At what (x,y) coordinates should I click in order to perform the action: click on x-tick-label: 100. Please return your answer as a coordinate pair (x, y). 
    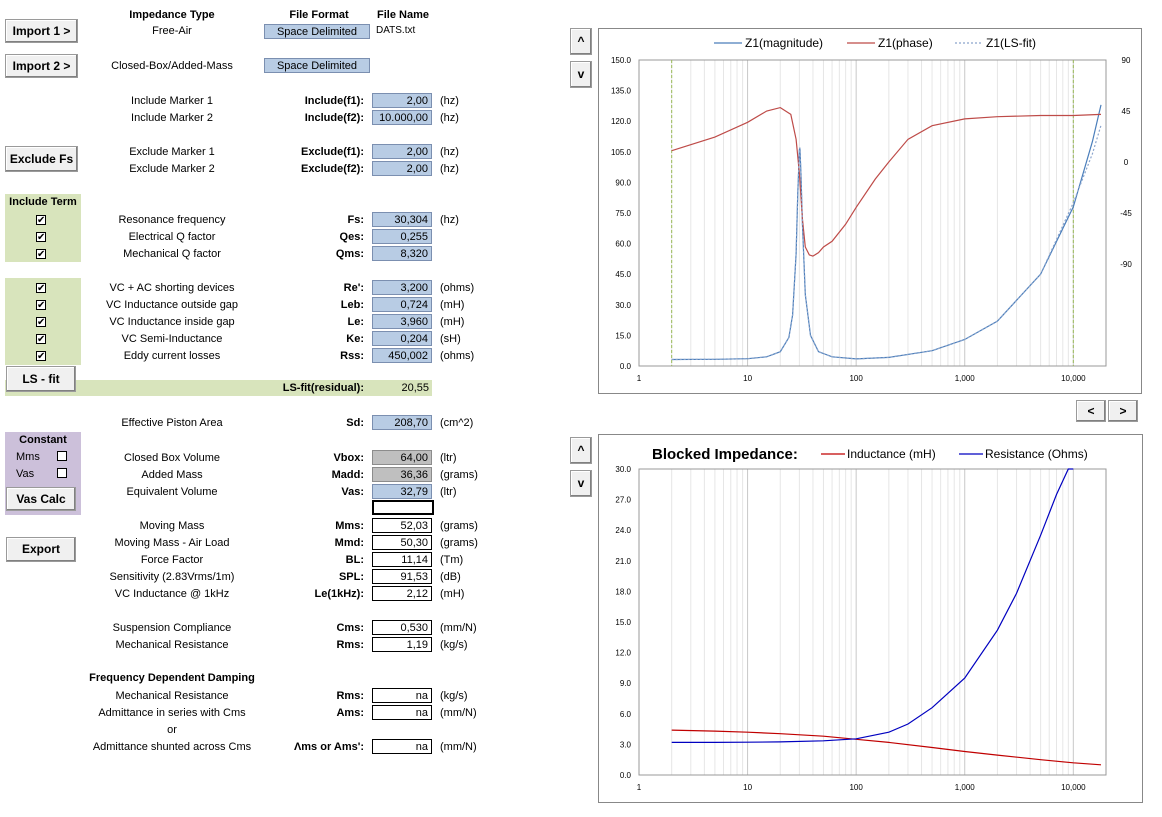
    Looking at the image, I should click on (856, 378).